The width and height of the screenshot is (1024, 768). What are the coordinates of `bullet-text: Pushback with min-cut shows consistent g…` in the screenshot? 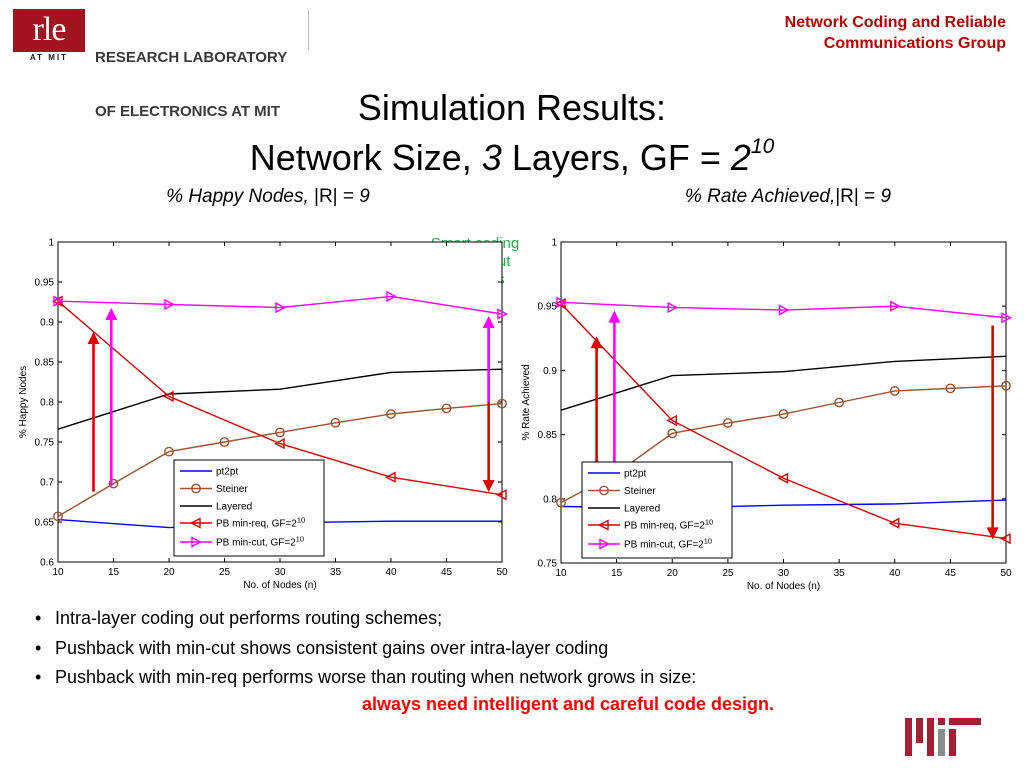 It's located at (332, 648).